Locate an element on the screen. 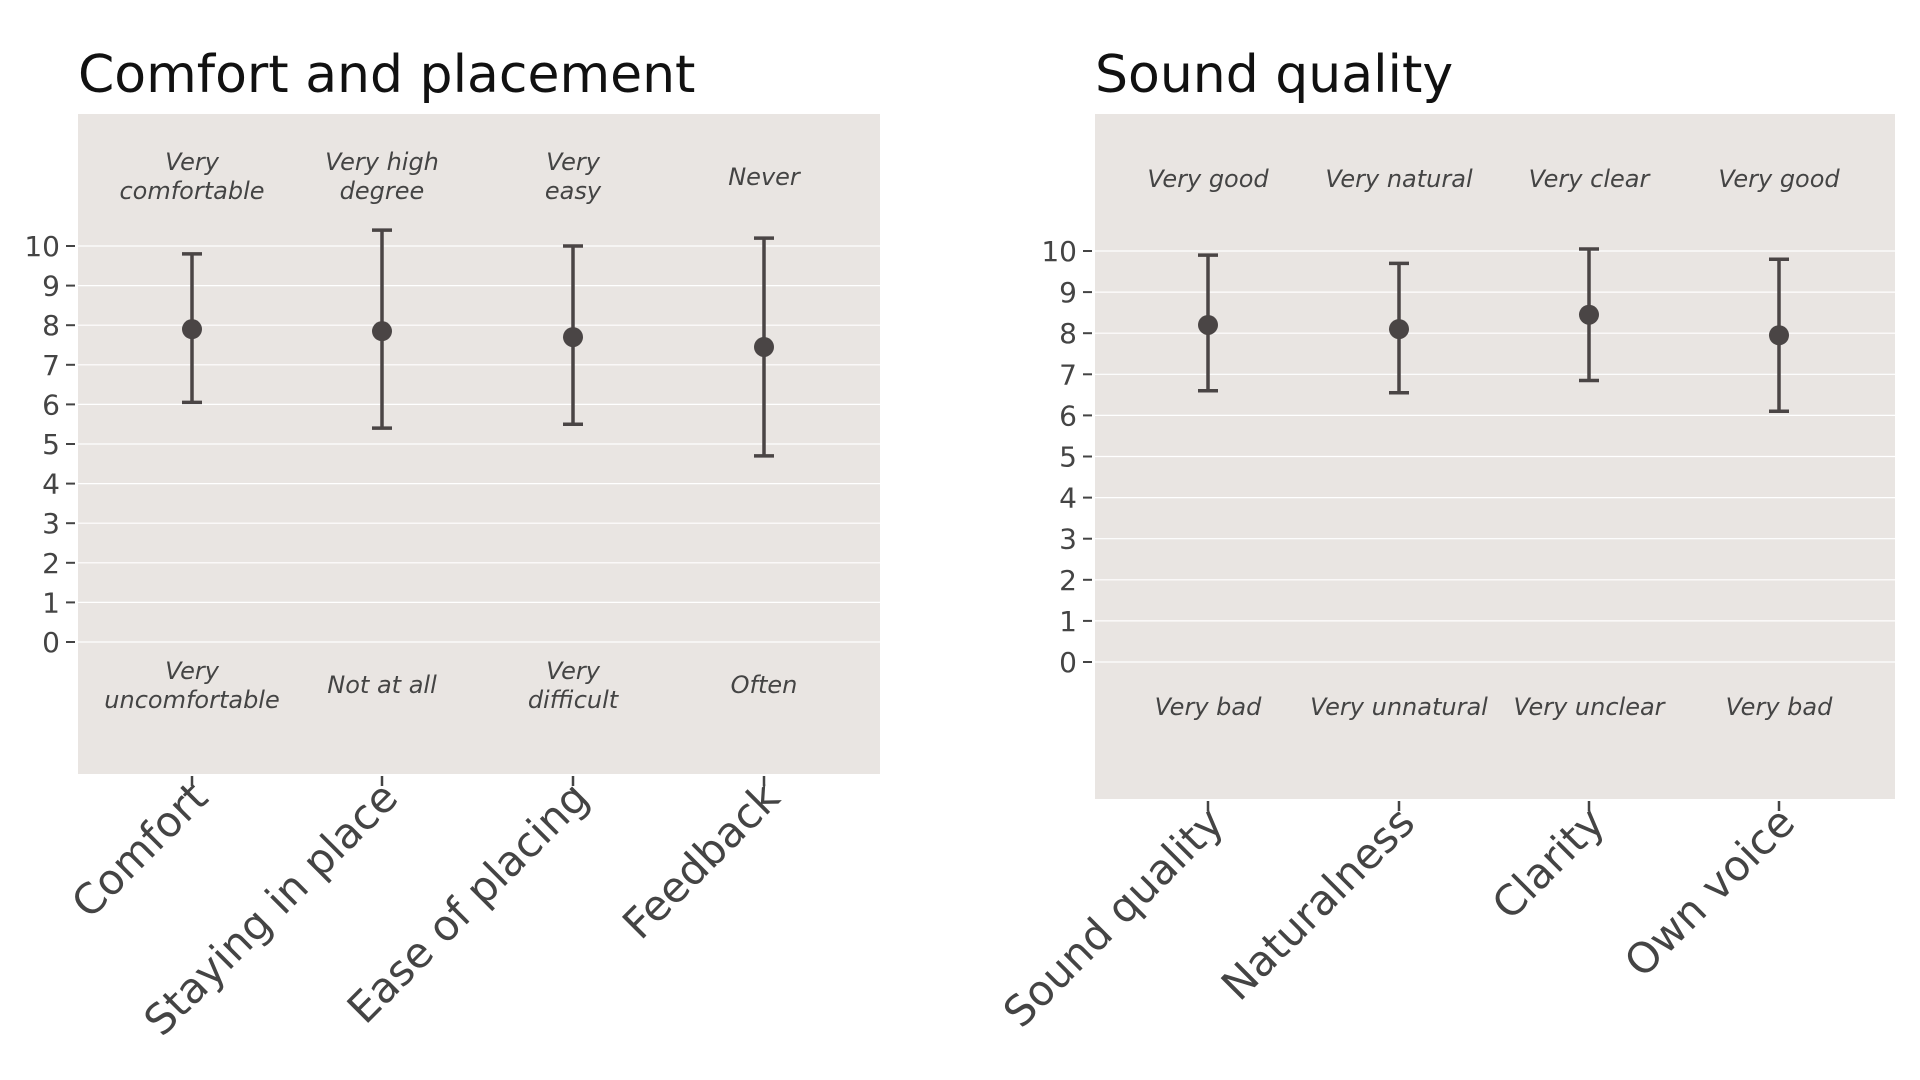 This screenshot has height=1080, width=1920. category-label: Feedback is located at coordinates (701, 860).